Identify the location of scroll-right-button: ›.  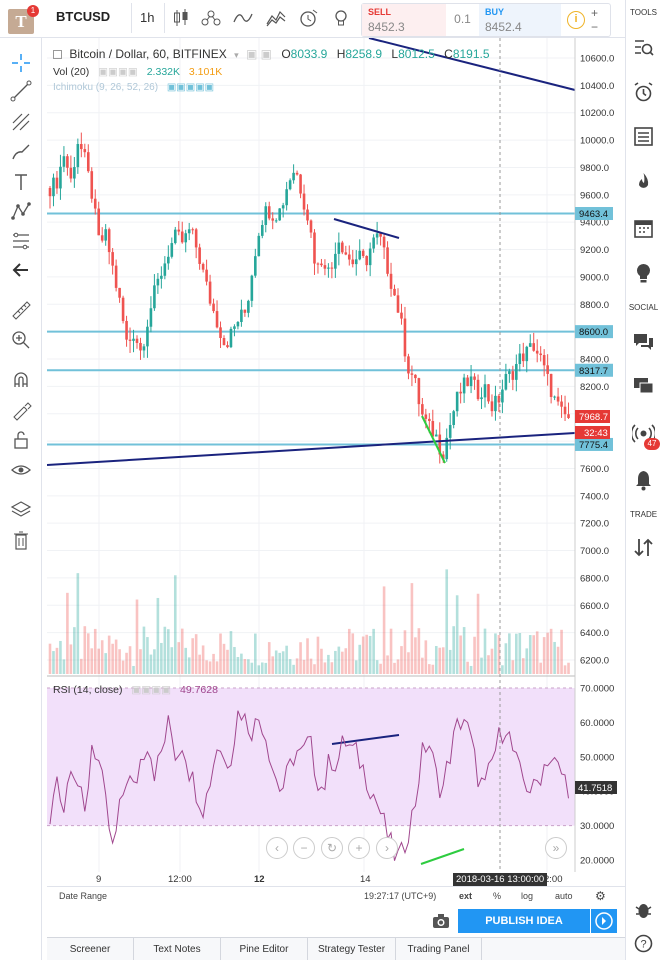
(387, 848).